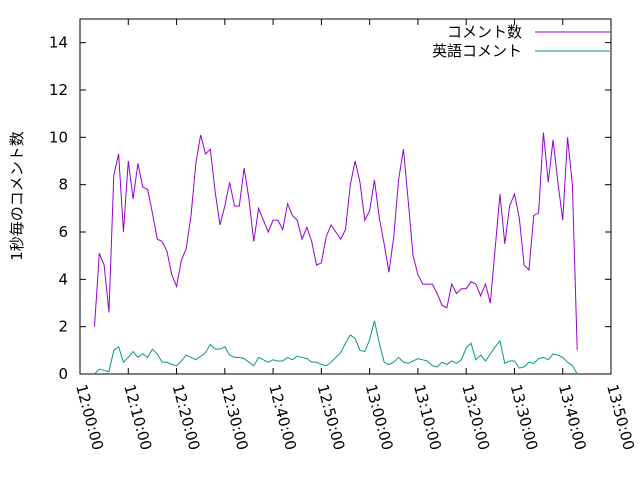 The height and width of the screenshot is (480, 640). What do you see at coordinates (17, 196) in the screenshot?
I see `y-axis-label: 1秒毎のコメント数` at bounding box center [17, 196].